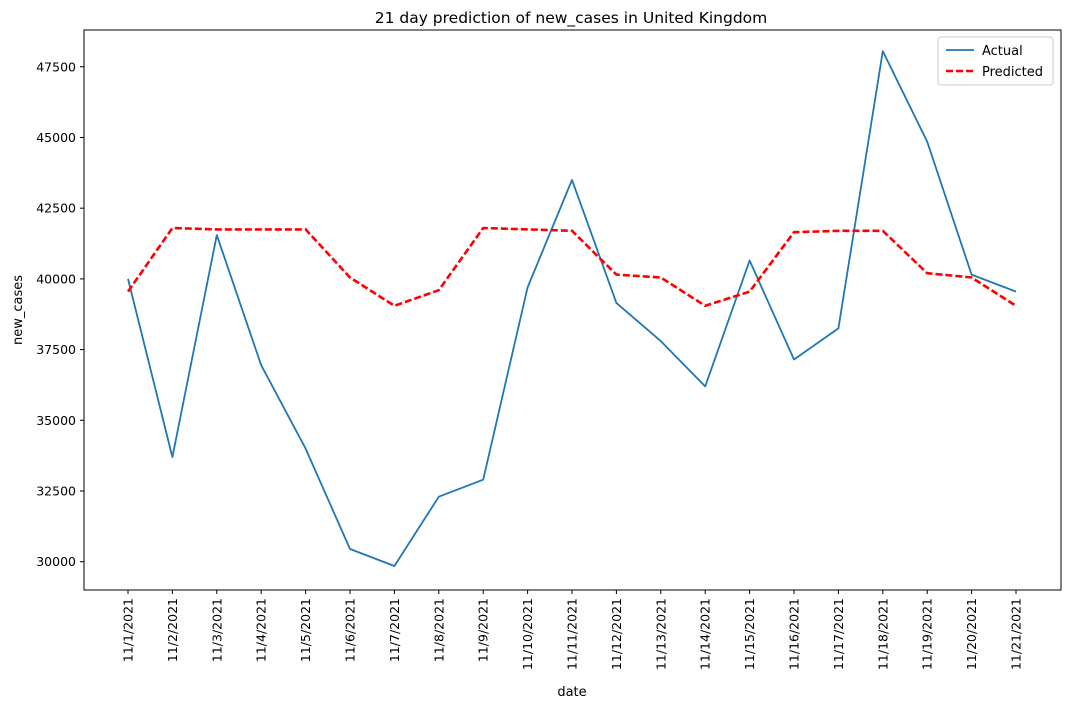 Image resolution: width=1070 pixels, height=709 pixels. What do you see at coordinates (56, 561) in the screenshot?
I see `y-tick-label: 30000` at bounding box center [56, 561].